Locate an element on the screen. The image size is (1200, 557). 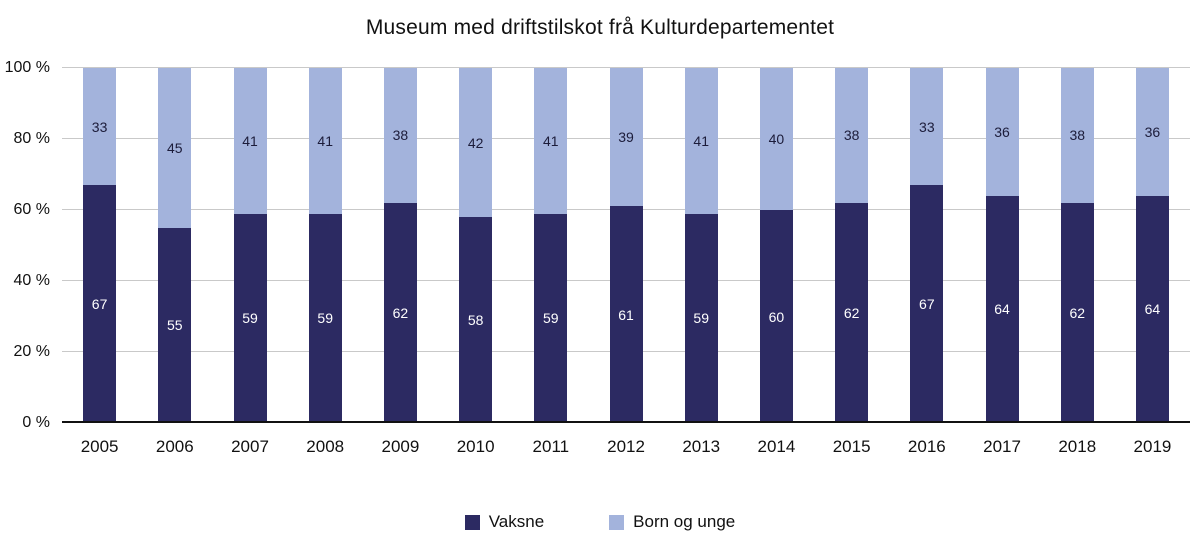
y-tick-label: 100 % is located at coordinates (27, 67).